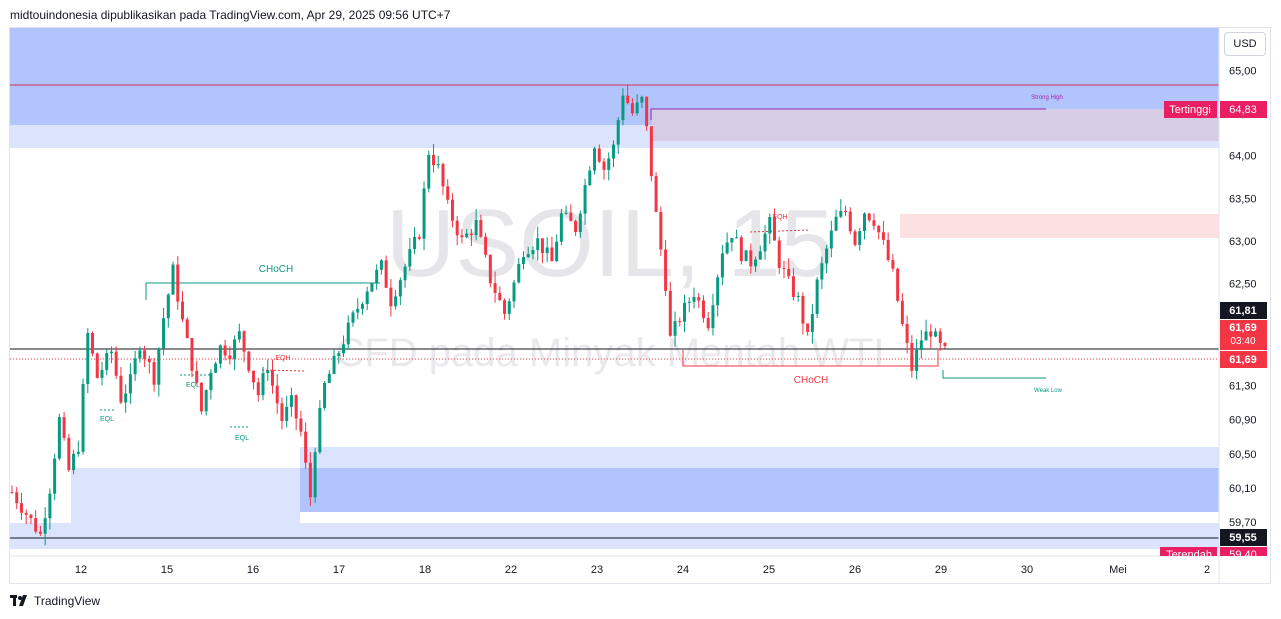 Image resolution: width=1281 pixels, height=619 pixels. Describe the element at coordinates (1243, 555) in the screenshot. I see `low-value-text: 59,40` at that location.